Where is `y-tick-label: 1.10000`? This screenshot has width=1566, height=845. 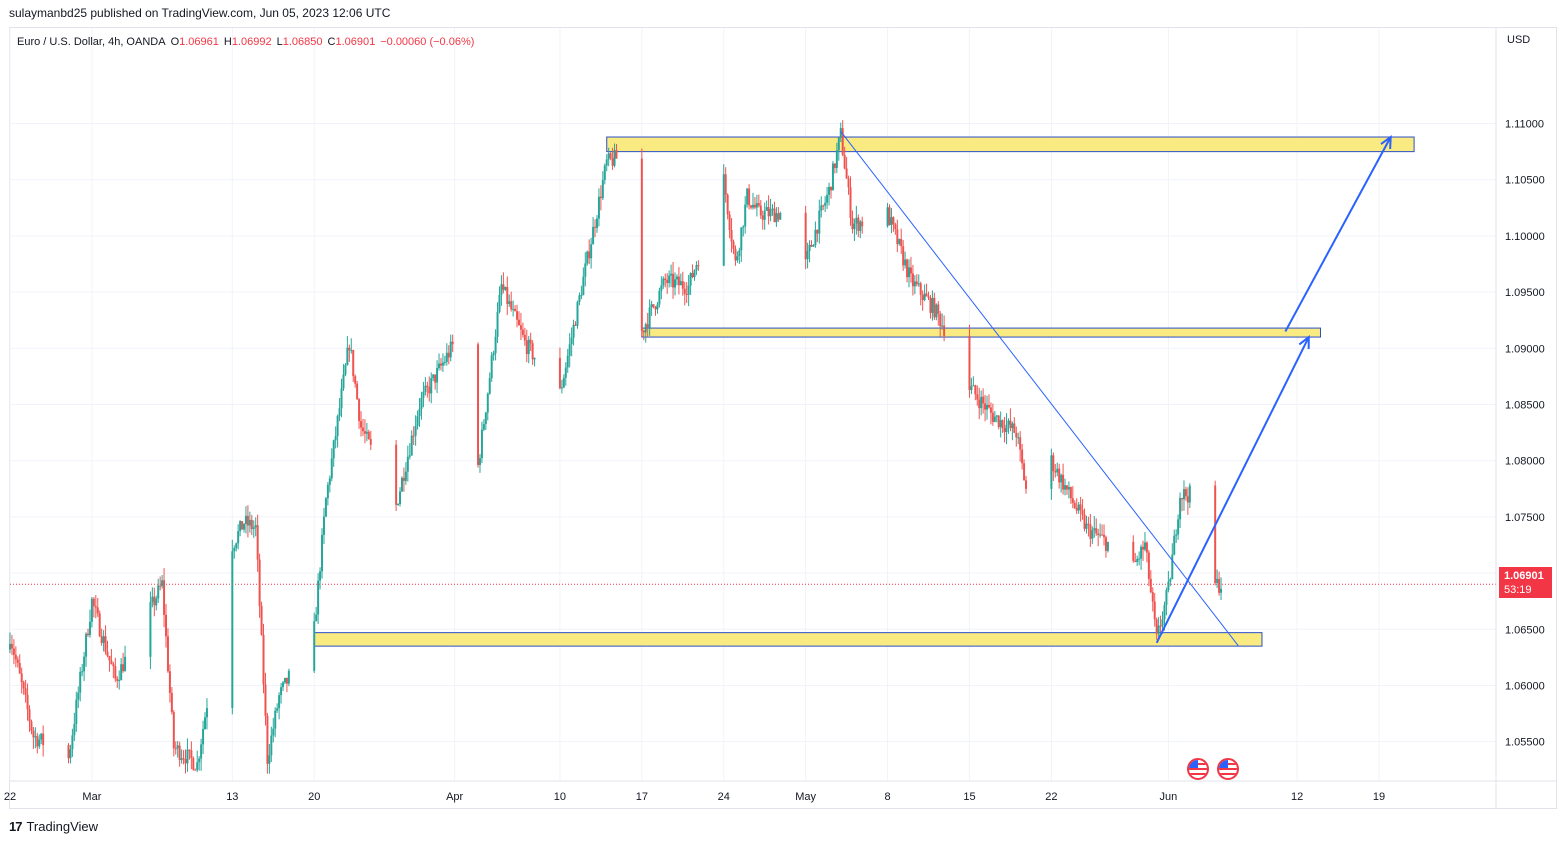
y-tick-label: 1.10000 is located at coordinates (1525, 237).